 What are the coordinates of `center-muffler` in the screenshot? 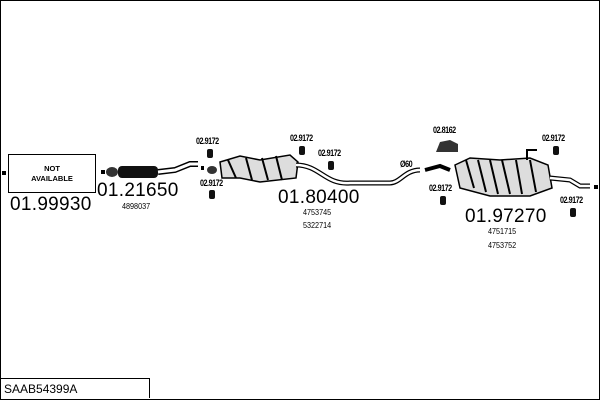 It's located at (311, 170).